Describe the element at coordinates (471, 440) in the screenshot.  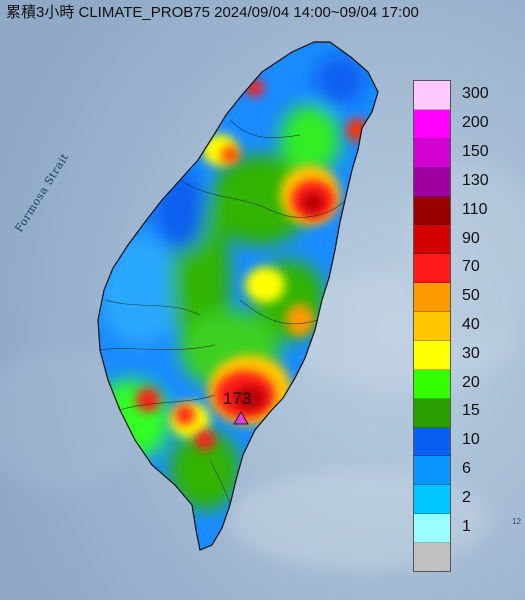
I see `legend-label: 10` at that location.